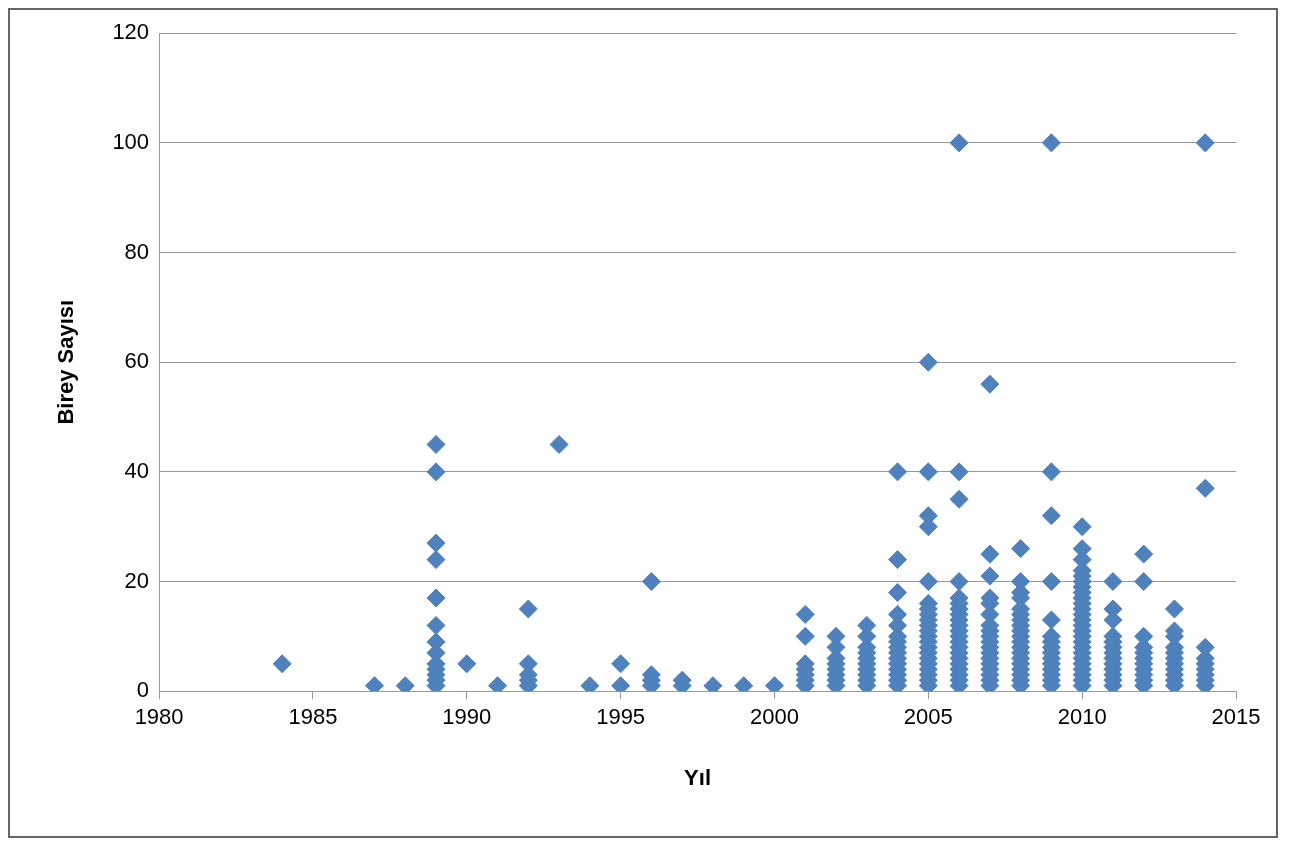  I want to click on x-tick-label: 1990, so click(467, 717).